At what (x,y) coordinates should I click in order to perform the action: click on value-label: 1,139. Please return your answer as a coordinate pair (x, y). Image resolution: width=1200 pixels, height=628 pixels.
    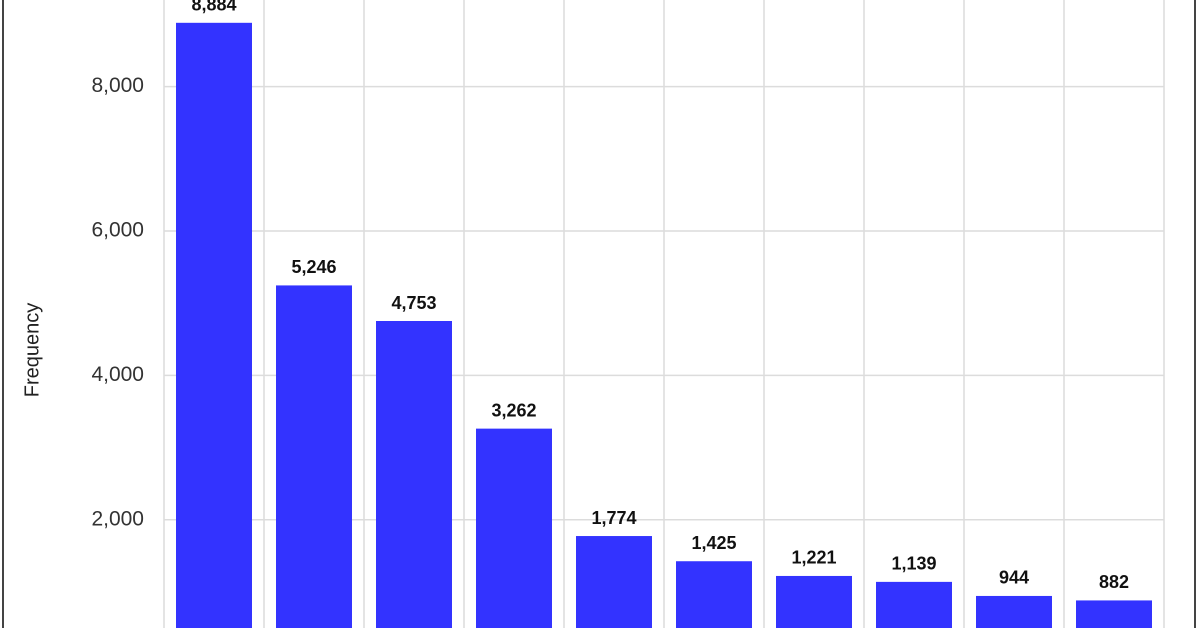
    Looking at the image, I should click on (913, 564).